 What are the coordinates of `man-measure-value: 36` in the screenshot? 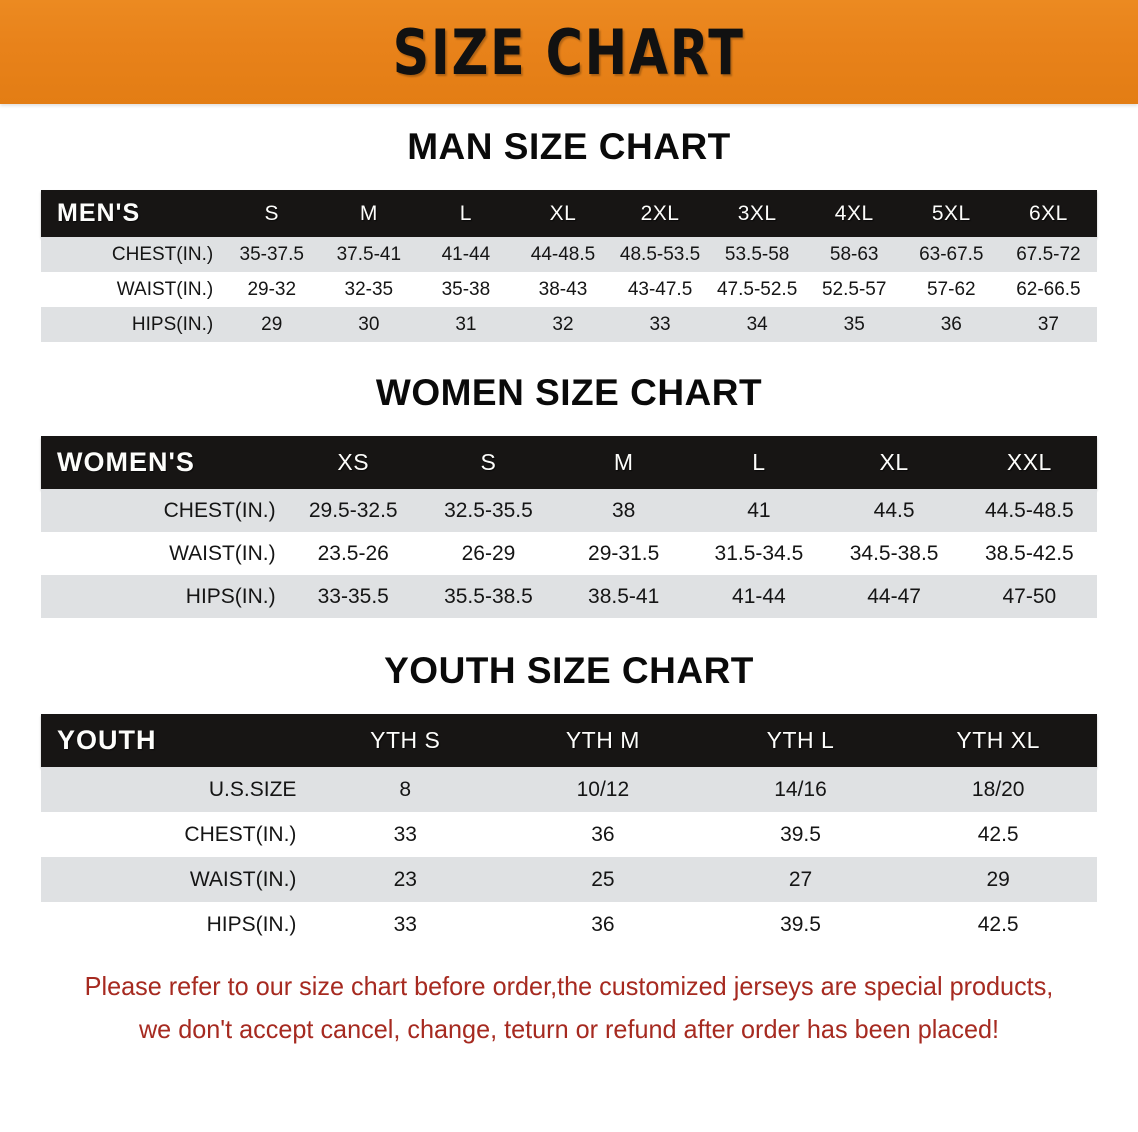 It's located at (951, 324).